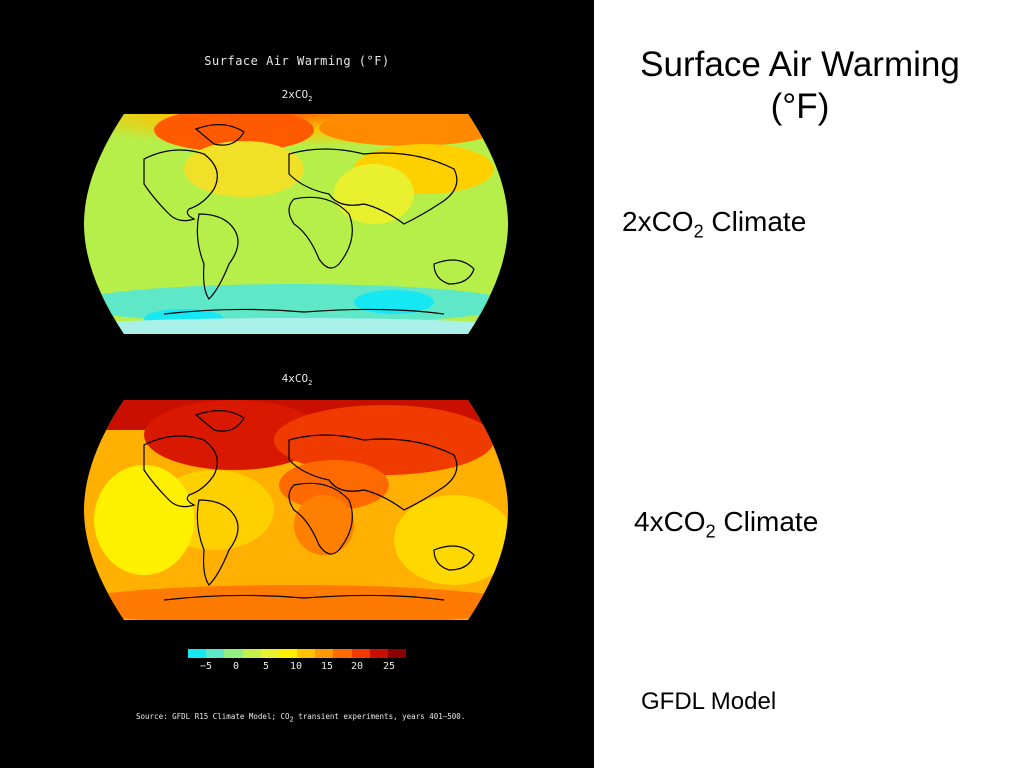 The image size is (1024, 768). Describe the element at coordinates (297, 96) in the screenshot. I see `panel-label-2xco2: 2xCO2` at that location.